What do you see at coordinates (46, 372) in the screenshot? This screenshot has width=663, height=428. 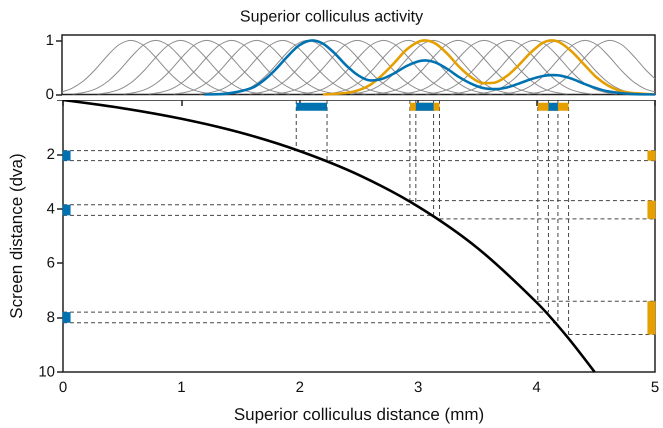 I see `y-tick-label: 10` at bounding box center [46, 372].